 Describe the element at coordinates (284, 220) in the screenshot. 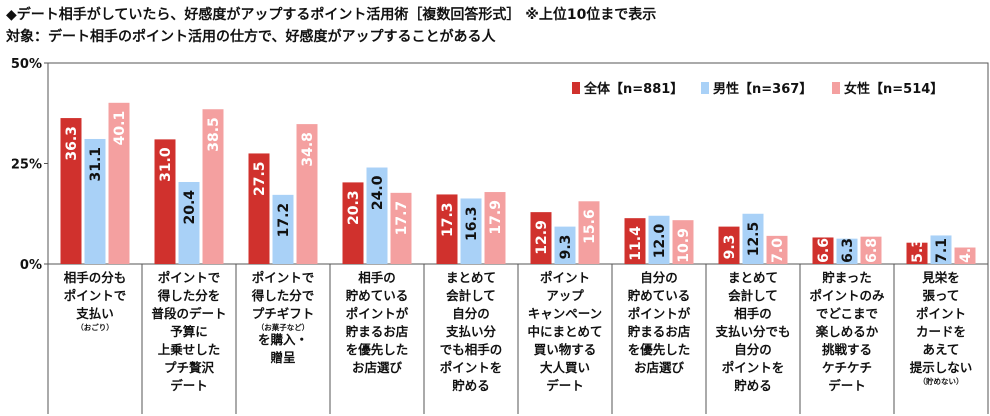

I see `data-label: 17.2` at that location.